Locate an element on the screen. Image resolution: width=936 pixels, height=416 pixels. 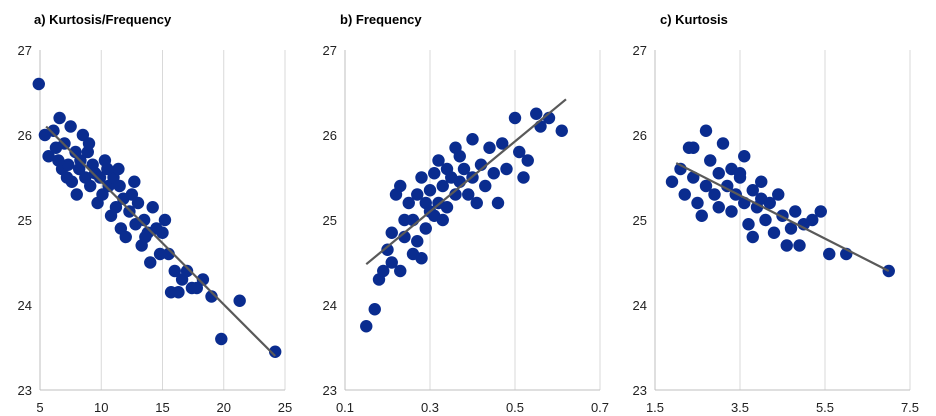
x-tick-label: 10 is located at coordinates (101, 407).